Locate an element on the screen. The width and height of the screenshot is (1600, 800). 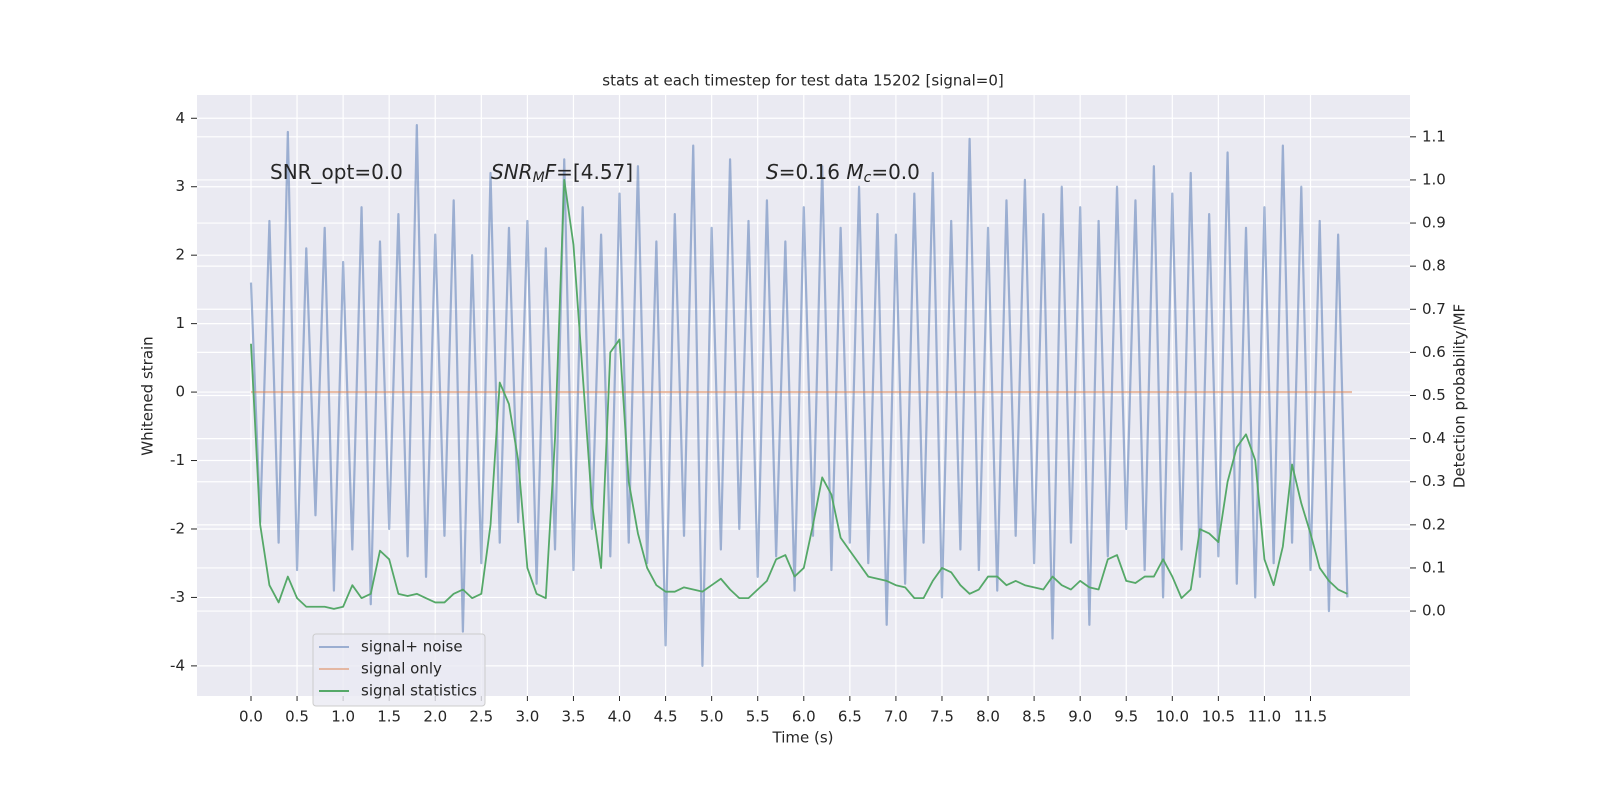
x-tick-label: 7.0 is located at coordinates (896, 717).